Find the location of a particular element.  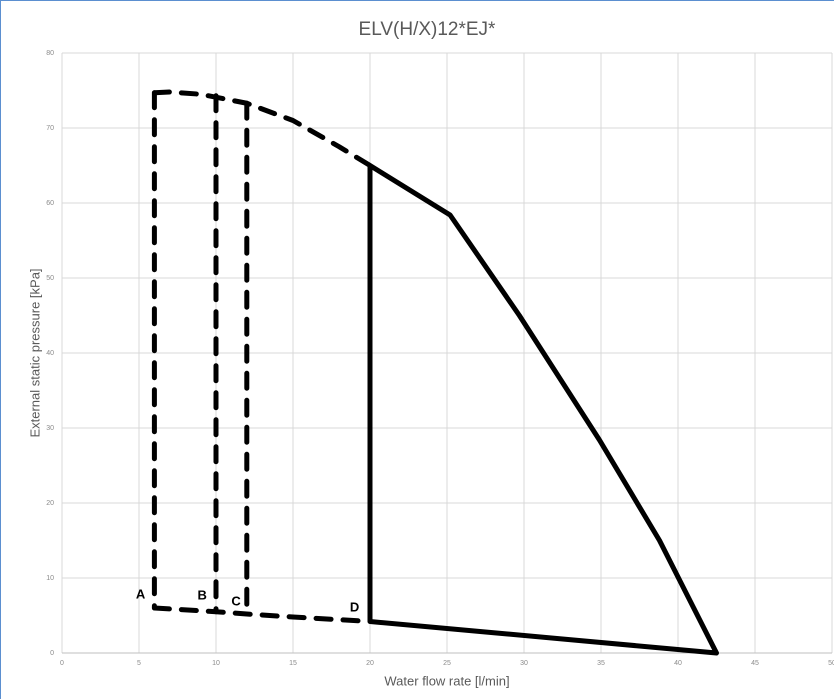

annotation: A is located at coordinates (141, 594).